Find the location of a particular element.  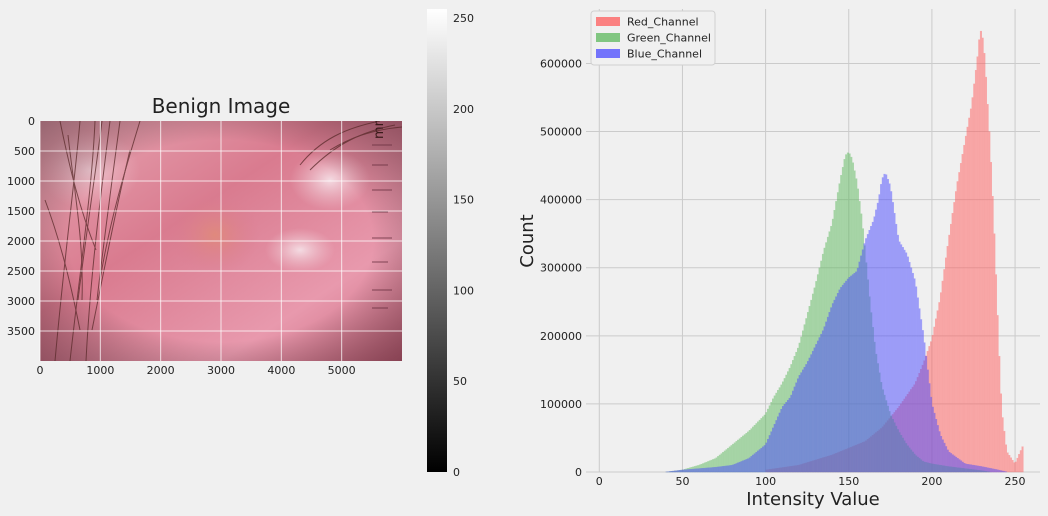

colorbar-tick-label: 200 is located at coordinates (463, 109).